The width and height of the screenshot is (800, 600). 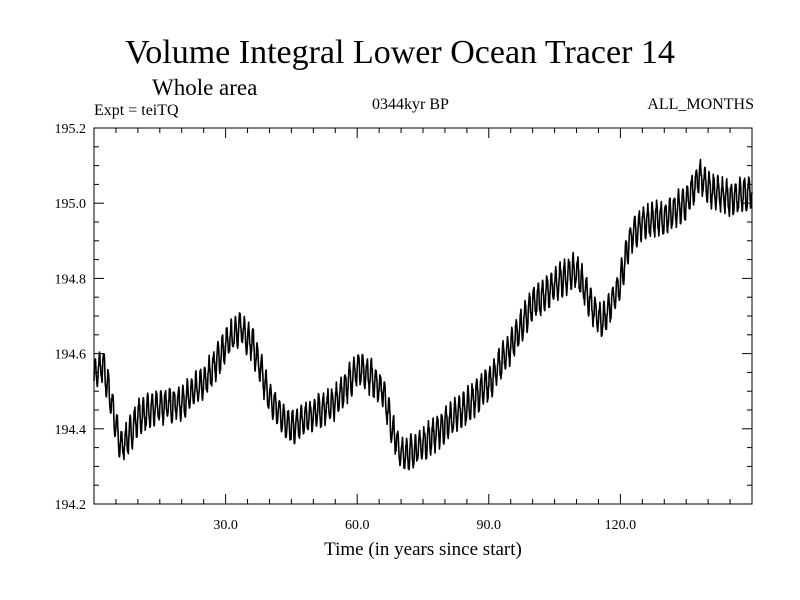 What do you see at coordinates (205, 87) in the screenshot?
I see `chart-subtitle: Whole area` at bounding box center [205, 87].